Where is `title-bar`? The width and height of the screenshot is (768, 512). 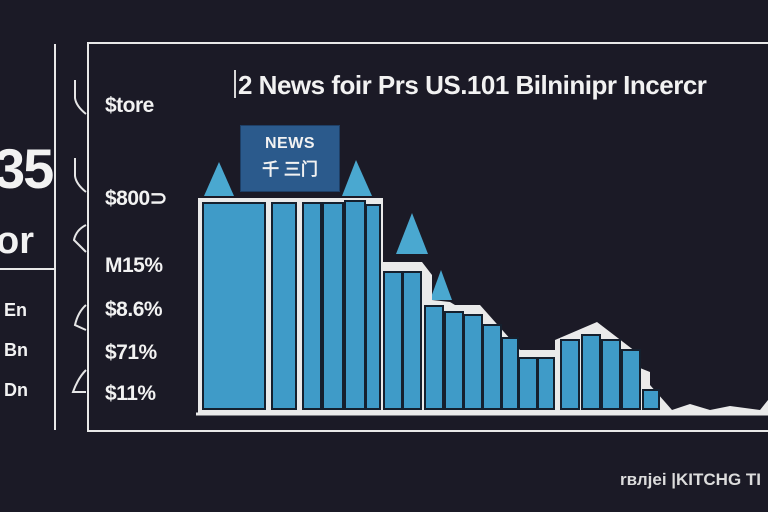
title-bar is located at coordinates (235, 84).